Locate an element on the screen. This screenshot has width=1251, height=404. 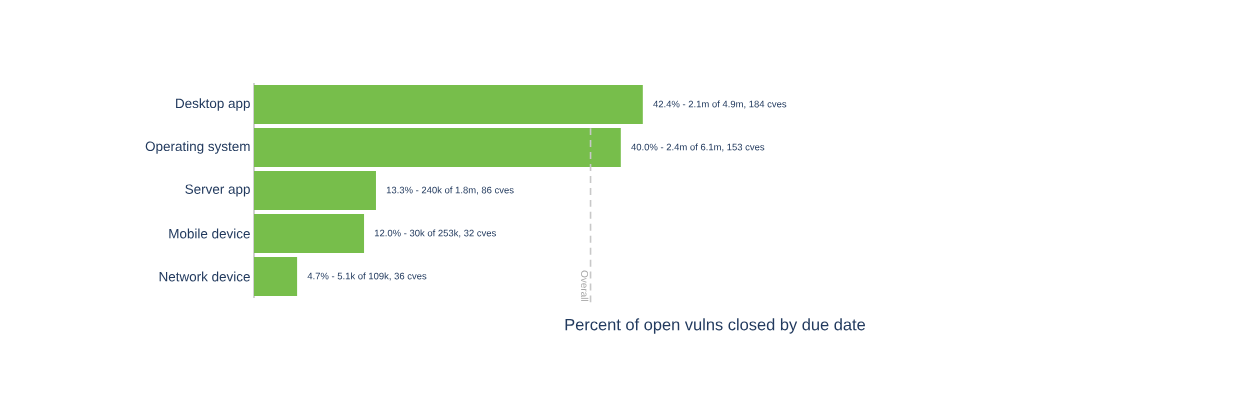
y-tick-label: Desktop app is located at coordinates (213, 104).